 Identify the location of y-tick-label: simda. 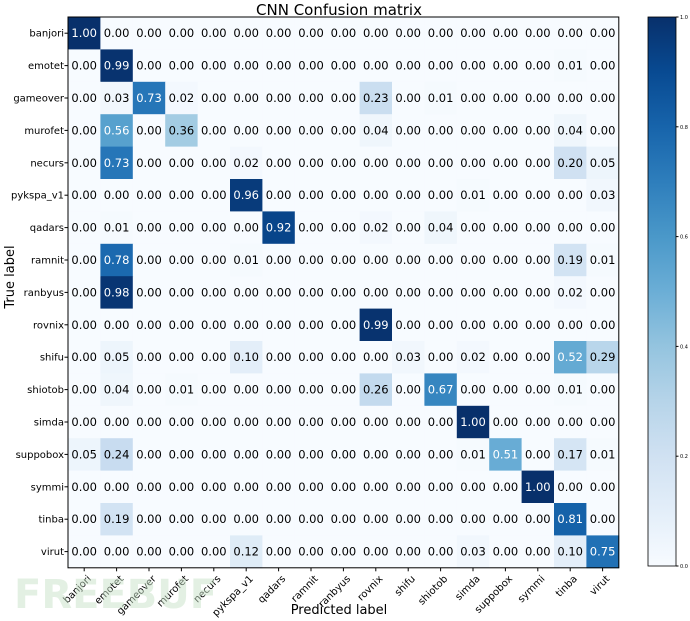
(49, 423).